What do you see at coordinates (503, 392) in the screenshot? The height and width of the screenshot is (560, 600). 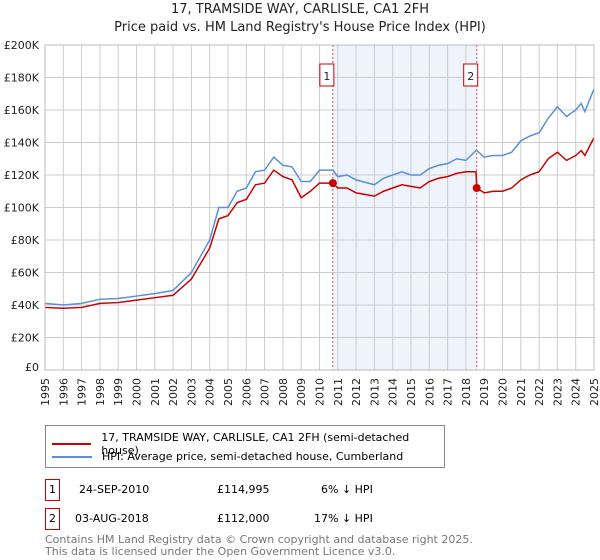 I see `x-tick-label: 2020` at bounding box center [503, 392].